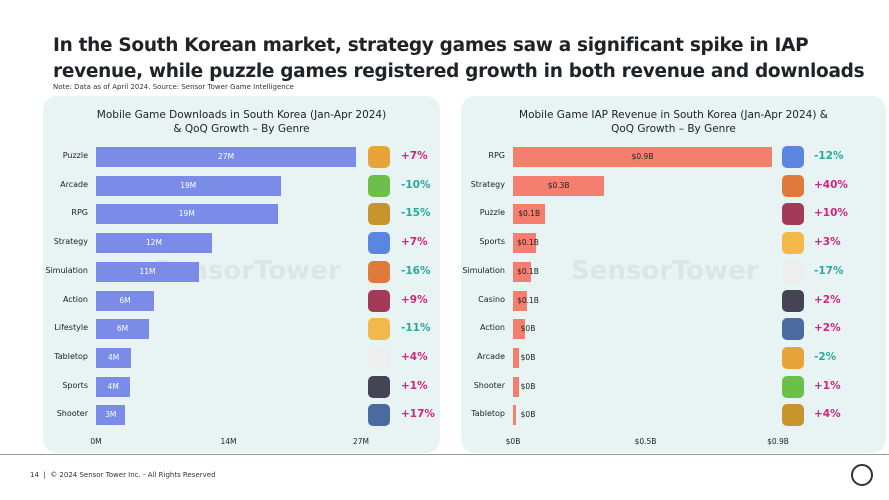 This screenshot has width=889, height=500. I want to click on growth-label: -15%, so click(416, 213).